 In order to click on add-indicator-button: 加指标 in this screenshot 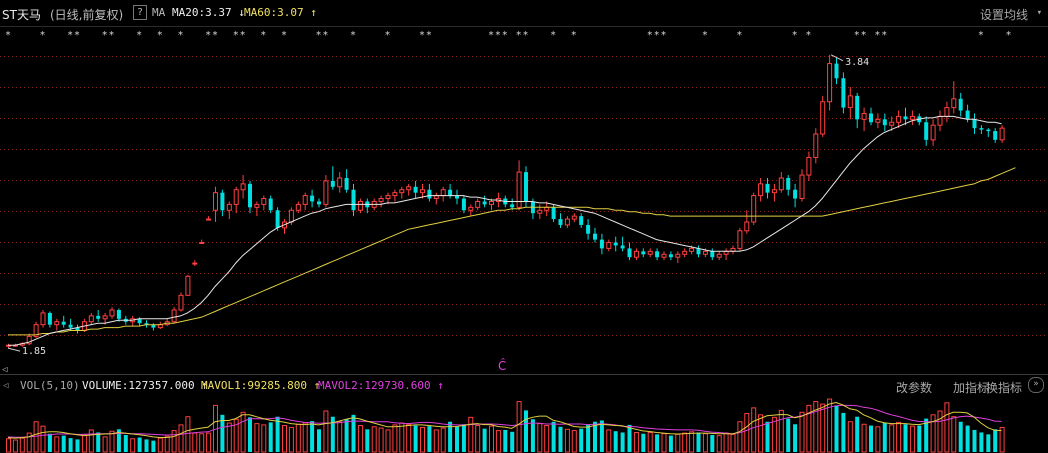, I will do `click(970, 388)`.